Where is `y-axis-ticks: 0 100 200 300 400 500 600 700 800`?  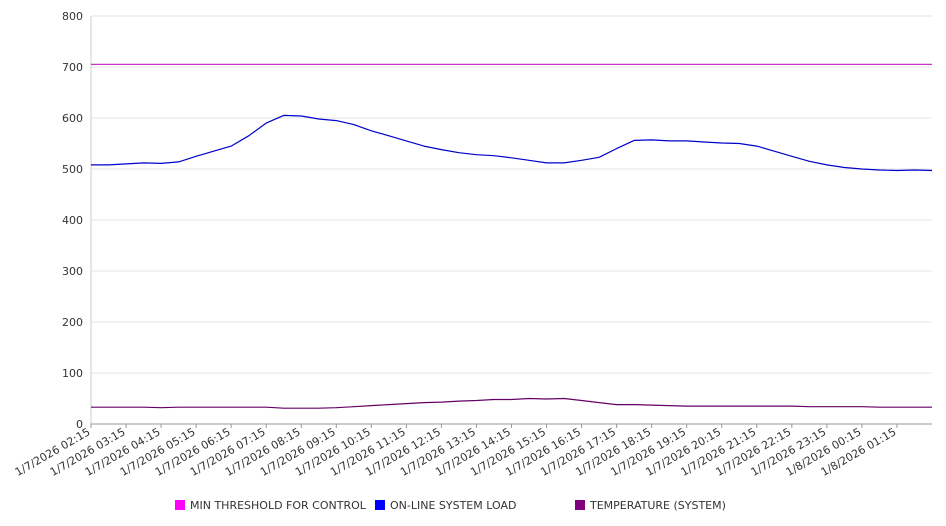
y-axis-ticks: 0 100 200 300 400 500 600 700 800 is located at coordinates (72, 220).